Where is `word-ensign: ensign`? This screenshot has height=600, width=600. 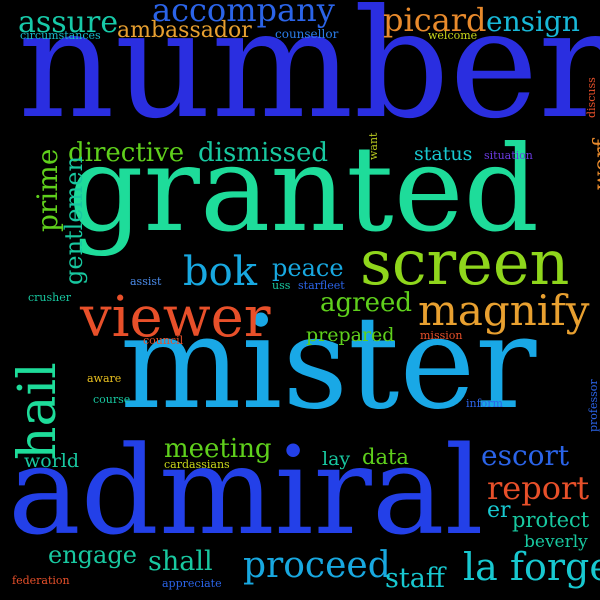 word-ensign: ensign is located at coordinates (533, 21).